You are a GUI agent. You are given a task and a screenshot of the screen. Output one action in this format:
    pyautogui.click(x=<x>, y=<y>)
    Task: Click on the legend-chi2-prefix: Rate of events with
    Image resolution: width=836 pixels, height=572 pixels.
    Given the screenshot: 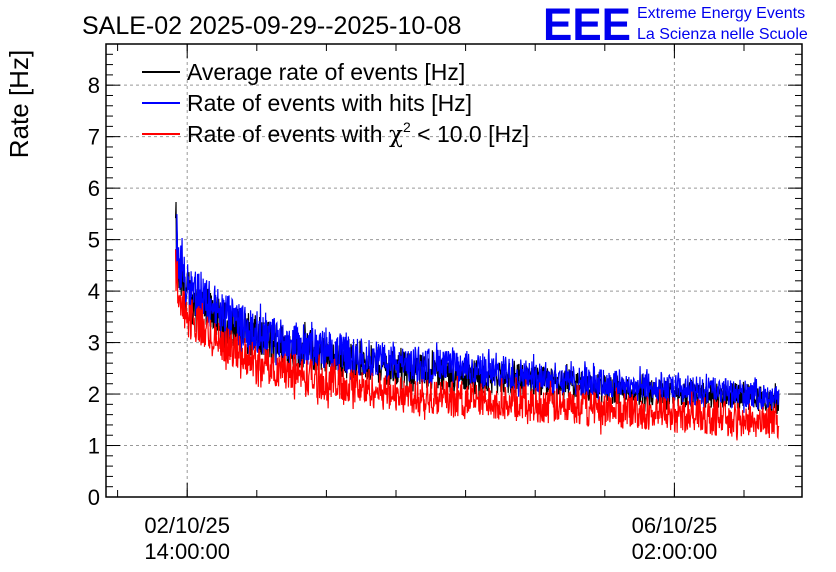 What is the action you would take?
    pyautogui.click(x=288, y=134)
    